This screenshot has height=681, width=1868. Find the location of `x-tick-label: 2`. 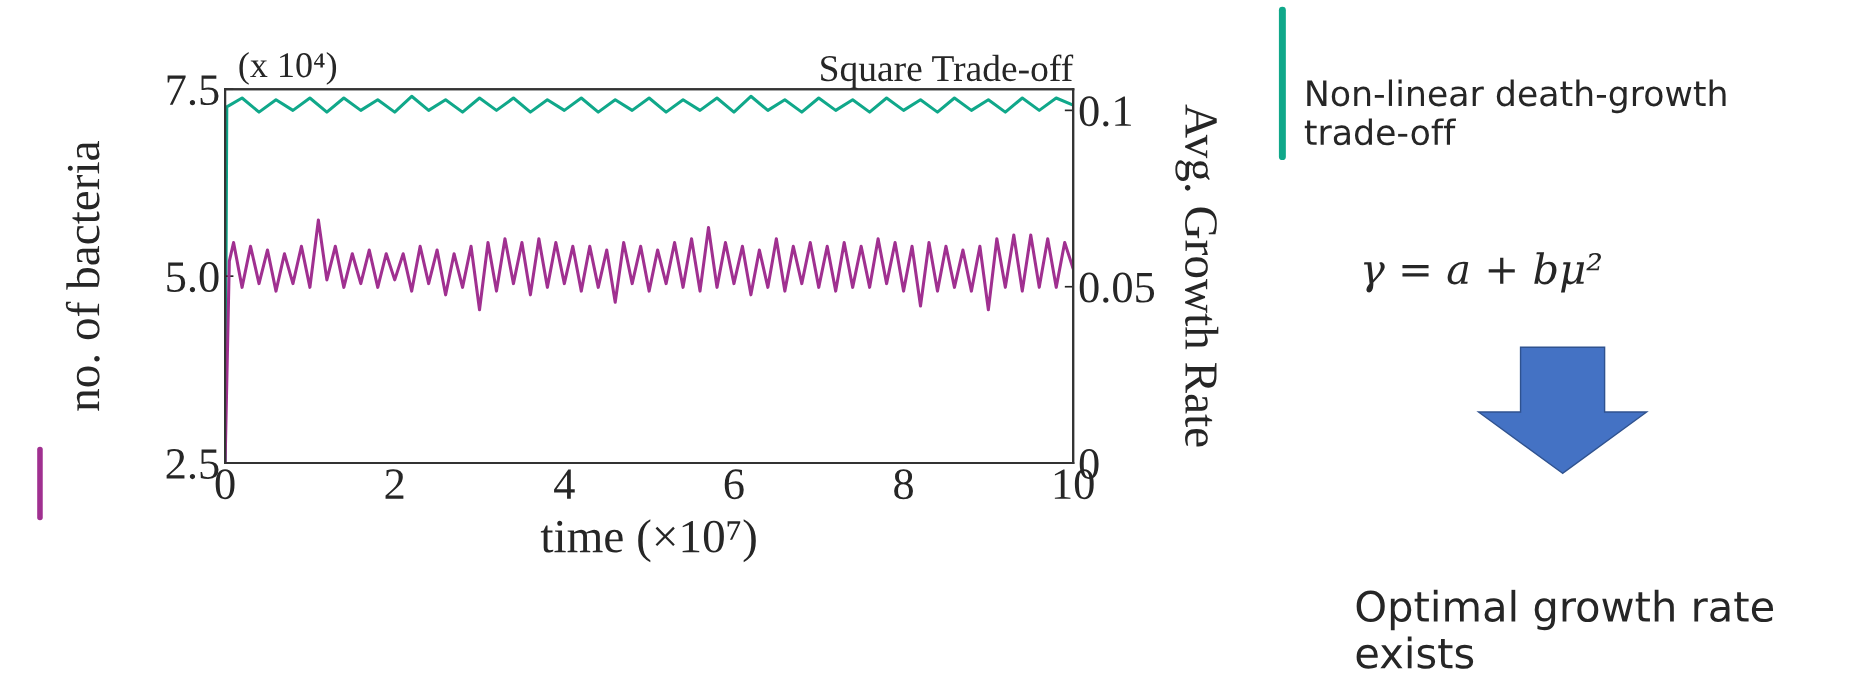

x-tick-label: 2 is located at coordinates (394, 484).